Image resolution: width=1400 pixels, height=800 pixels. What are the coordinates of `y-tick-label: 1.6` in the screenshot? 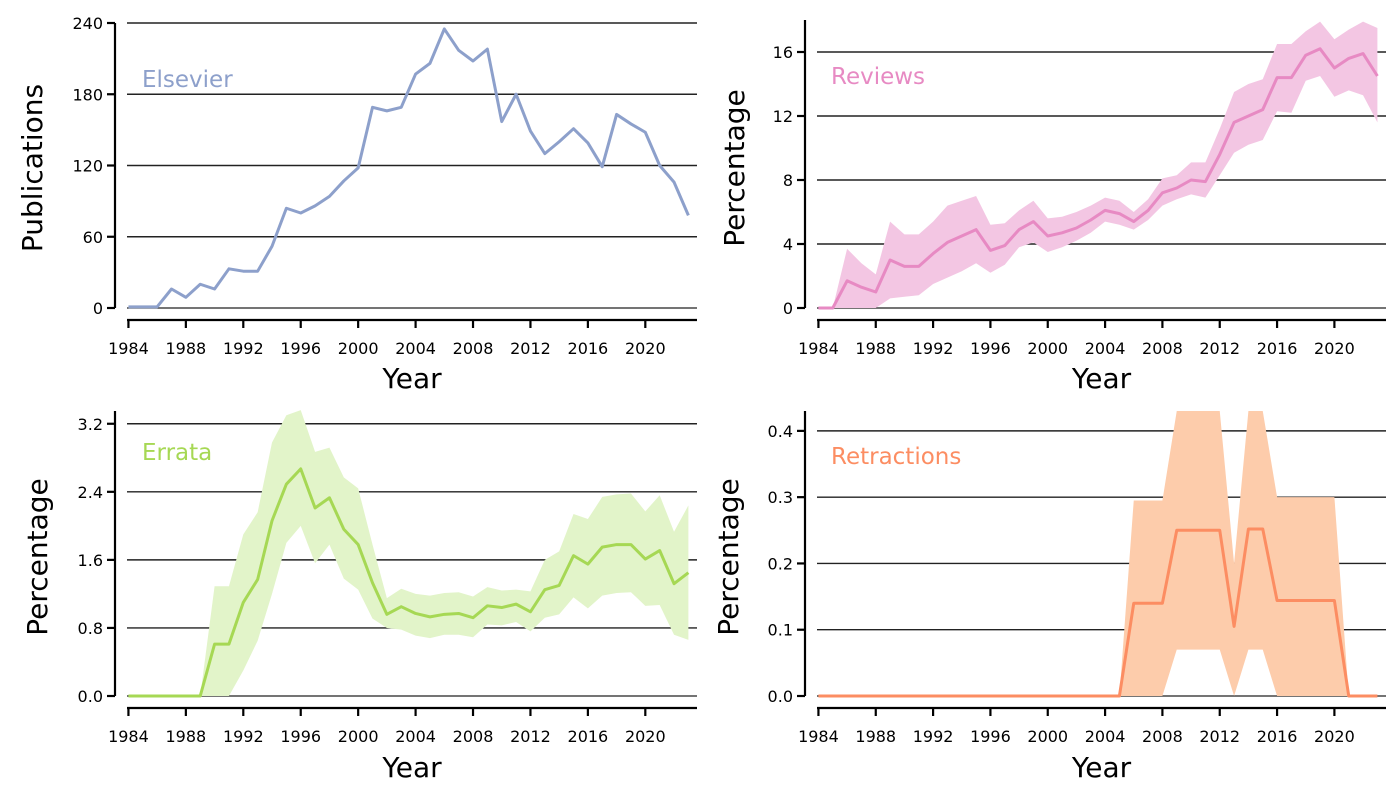 It's located at (90, 560).